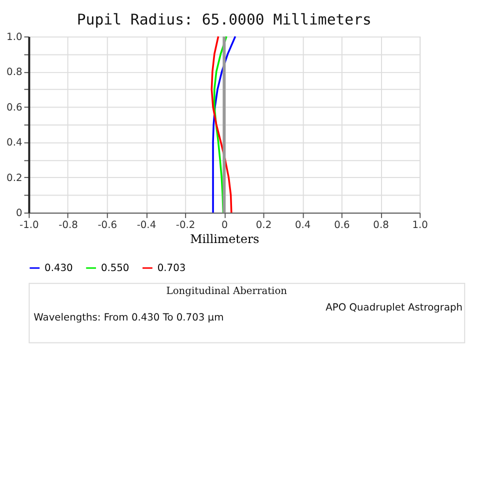 The width and height of the screenshot is (480, 480). What do you see at coordinates (29, 225) in the screenshot?
I see `x-tick-label: -1.0` at bounding box center [29, 225].